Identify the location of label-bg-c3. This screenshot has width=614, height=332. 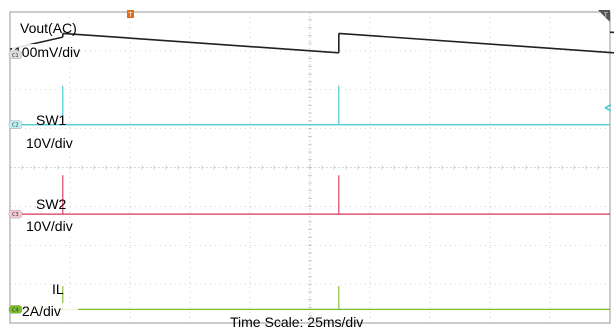
(53, 226).